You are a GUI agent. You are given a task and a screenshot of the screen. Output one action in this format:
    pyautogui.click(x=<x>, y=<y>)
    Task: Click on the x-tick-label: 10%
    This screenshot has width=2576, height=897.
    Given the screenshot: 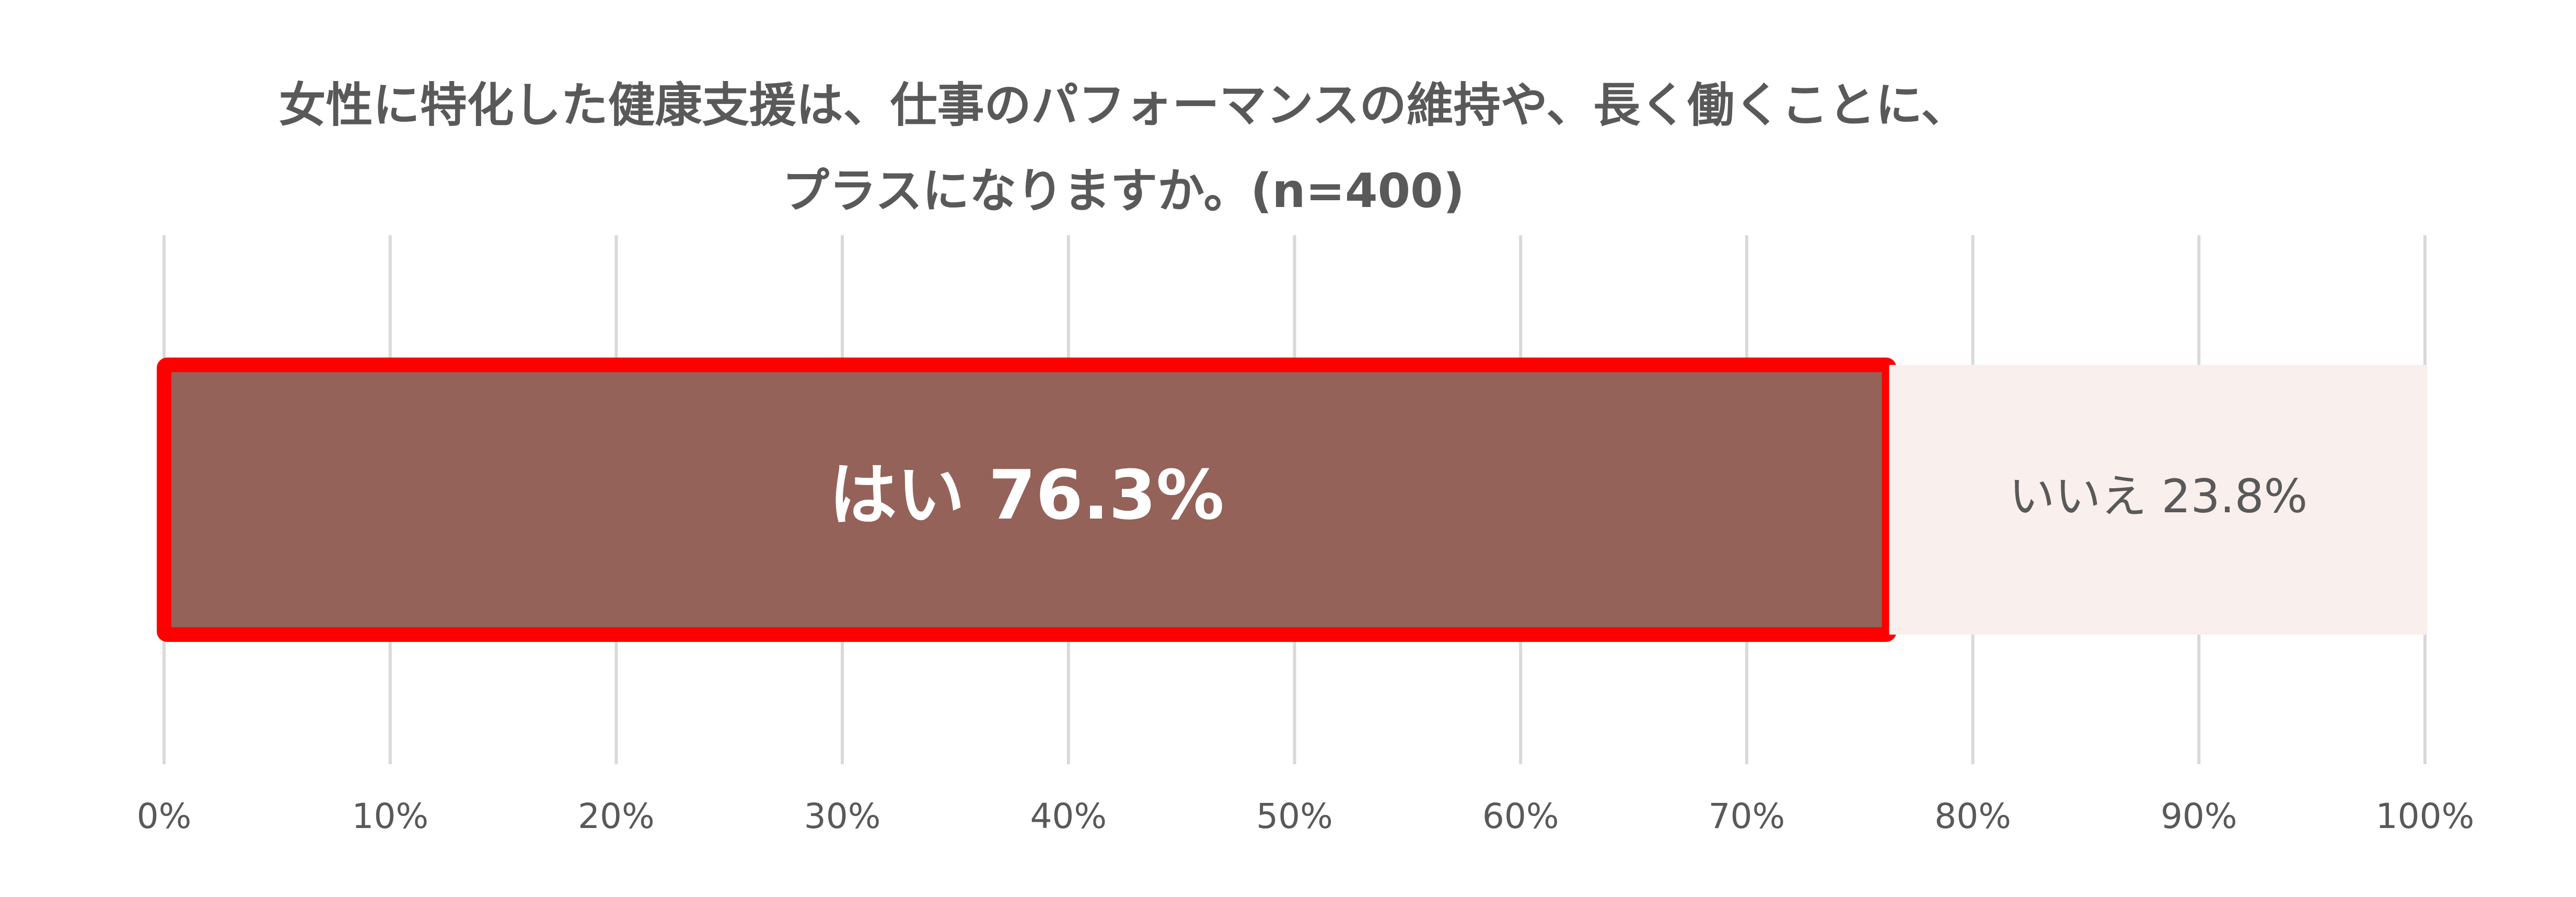 What is the action you would take?
    pyautogui.click(x=390, y=816)
    